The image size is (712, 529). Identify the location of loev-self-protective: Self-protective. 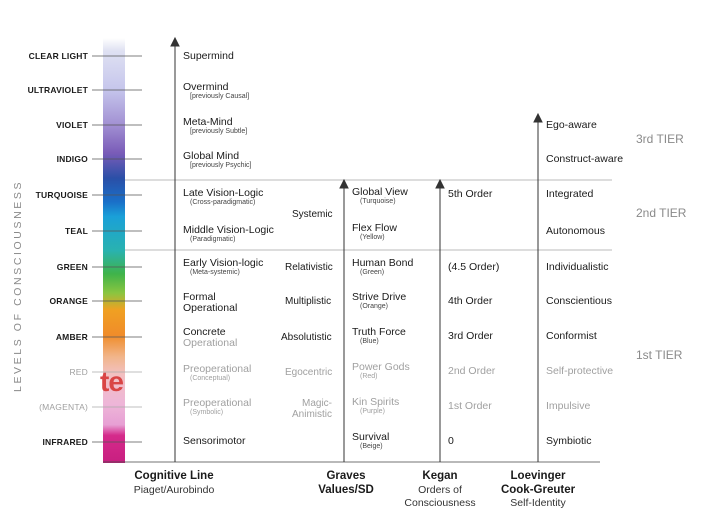
(580, 371).